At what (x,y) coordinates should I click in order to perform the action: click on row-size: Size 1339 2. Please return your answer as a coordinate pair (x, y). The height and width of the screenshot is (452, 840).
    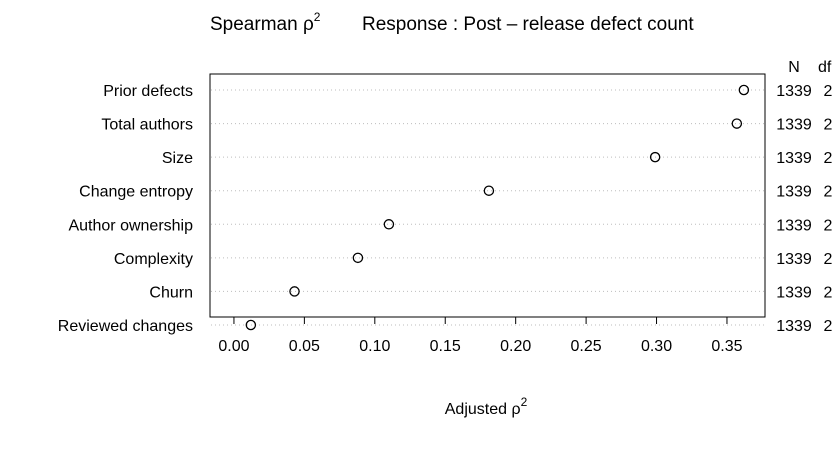
    Looking at the image, I should click on (497, 158).